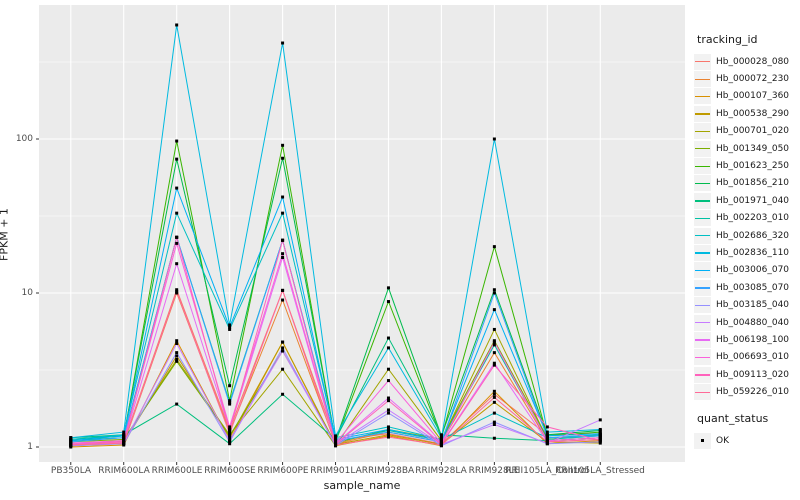 The width and height of the screenshot is (800, 500). I want to click on square-point-icon, so click(702, 440).